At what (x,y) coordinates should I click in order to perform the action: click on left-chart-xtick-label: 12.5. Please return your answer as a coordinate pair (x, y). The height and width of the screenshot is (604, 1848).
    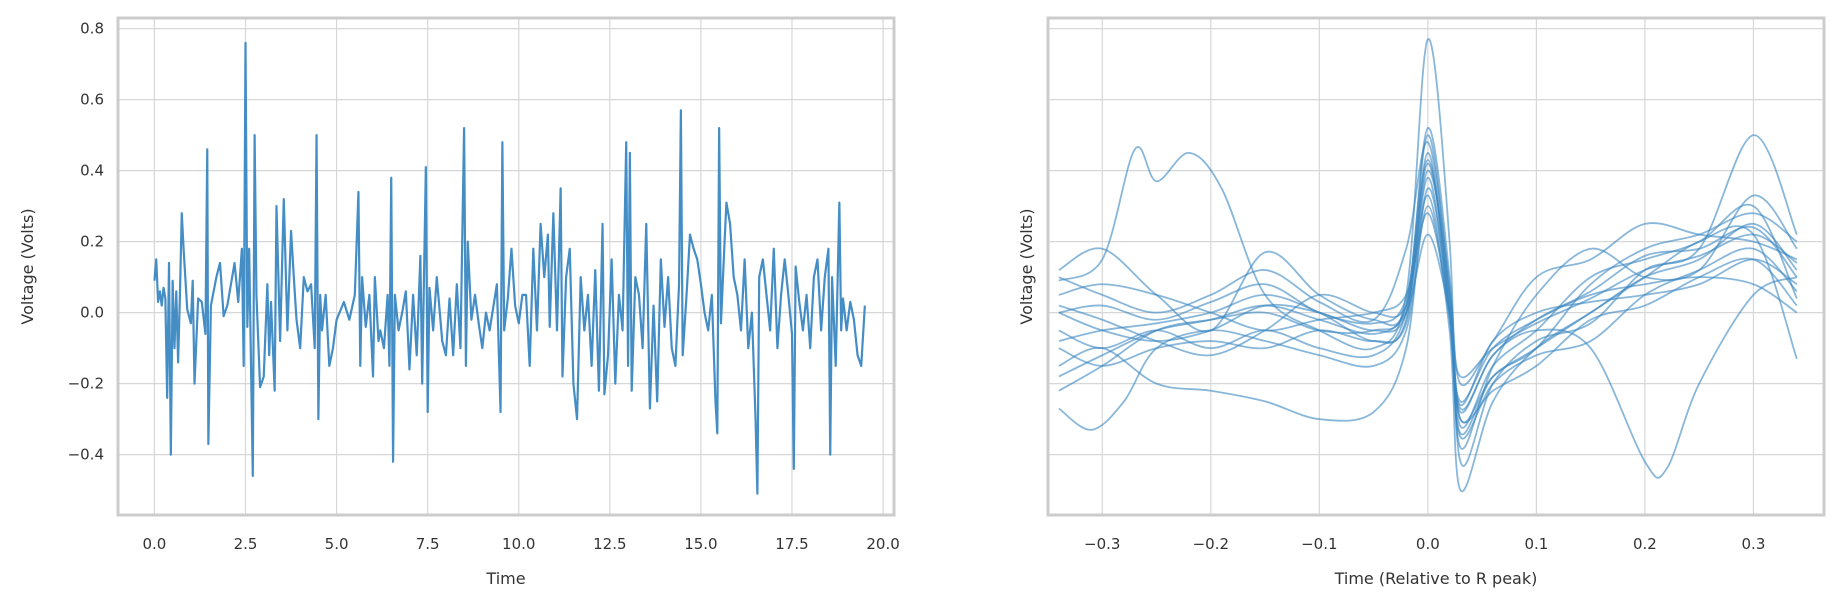
    Looking at the image, I should click on (609, 544).